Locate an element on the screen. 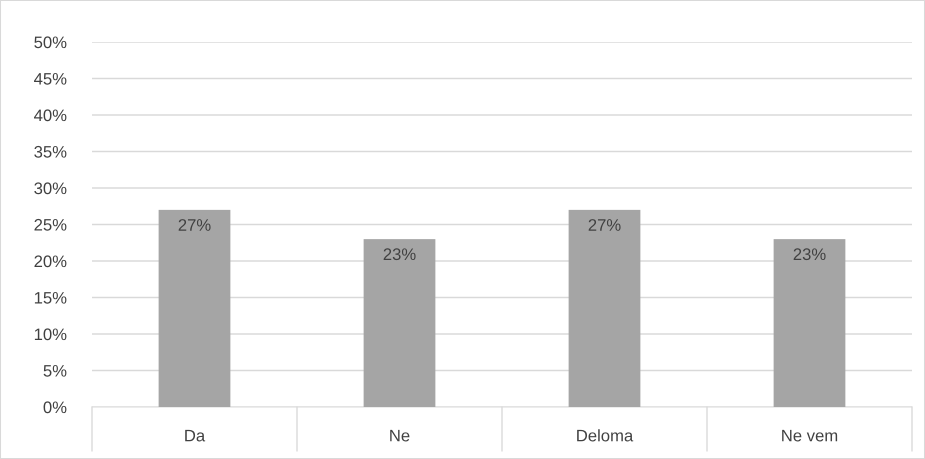 The width and height of the screenshot is (925, 459). y-tick-label: 40% is located at coordinates (50, 115).